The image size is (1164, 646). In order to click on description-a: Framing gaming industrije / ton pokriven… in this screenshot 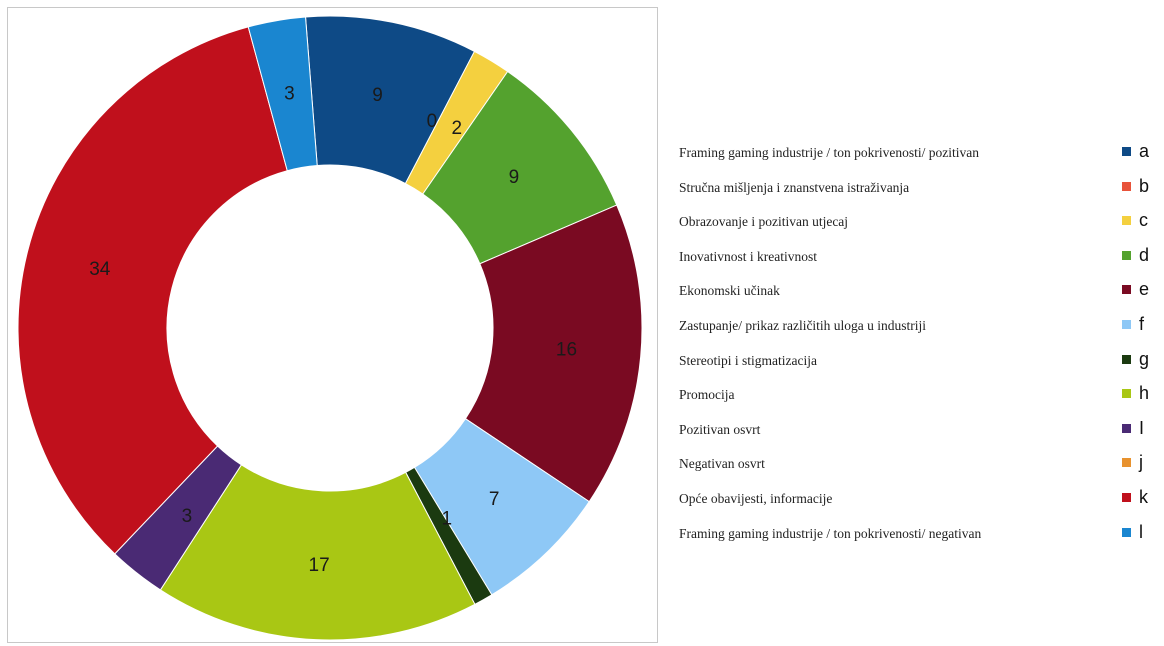, I will do `click(829, 152)`.